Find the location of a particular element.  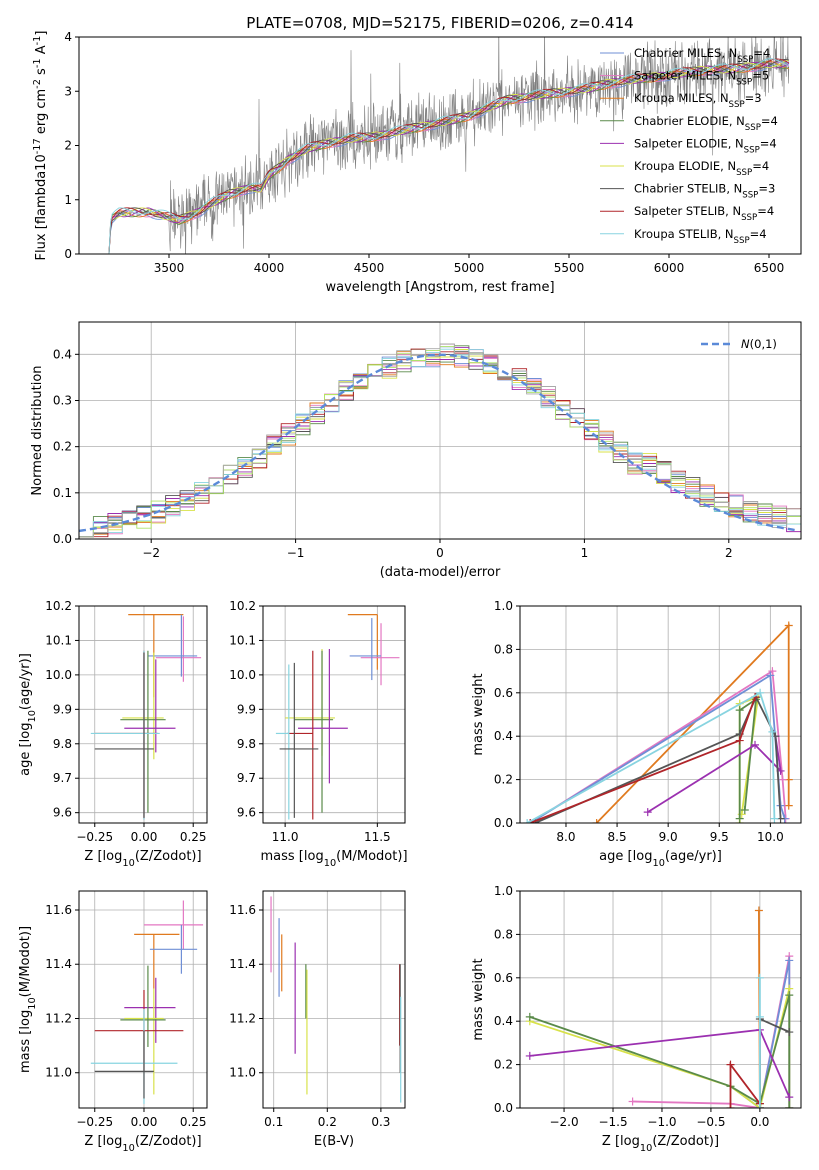

x-axis-label: wavelength [Angstrom, rest frame] is located at coordinates (439, 287).